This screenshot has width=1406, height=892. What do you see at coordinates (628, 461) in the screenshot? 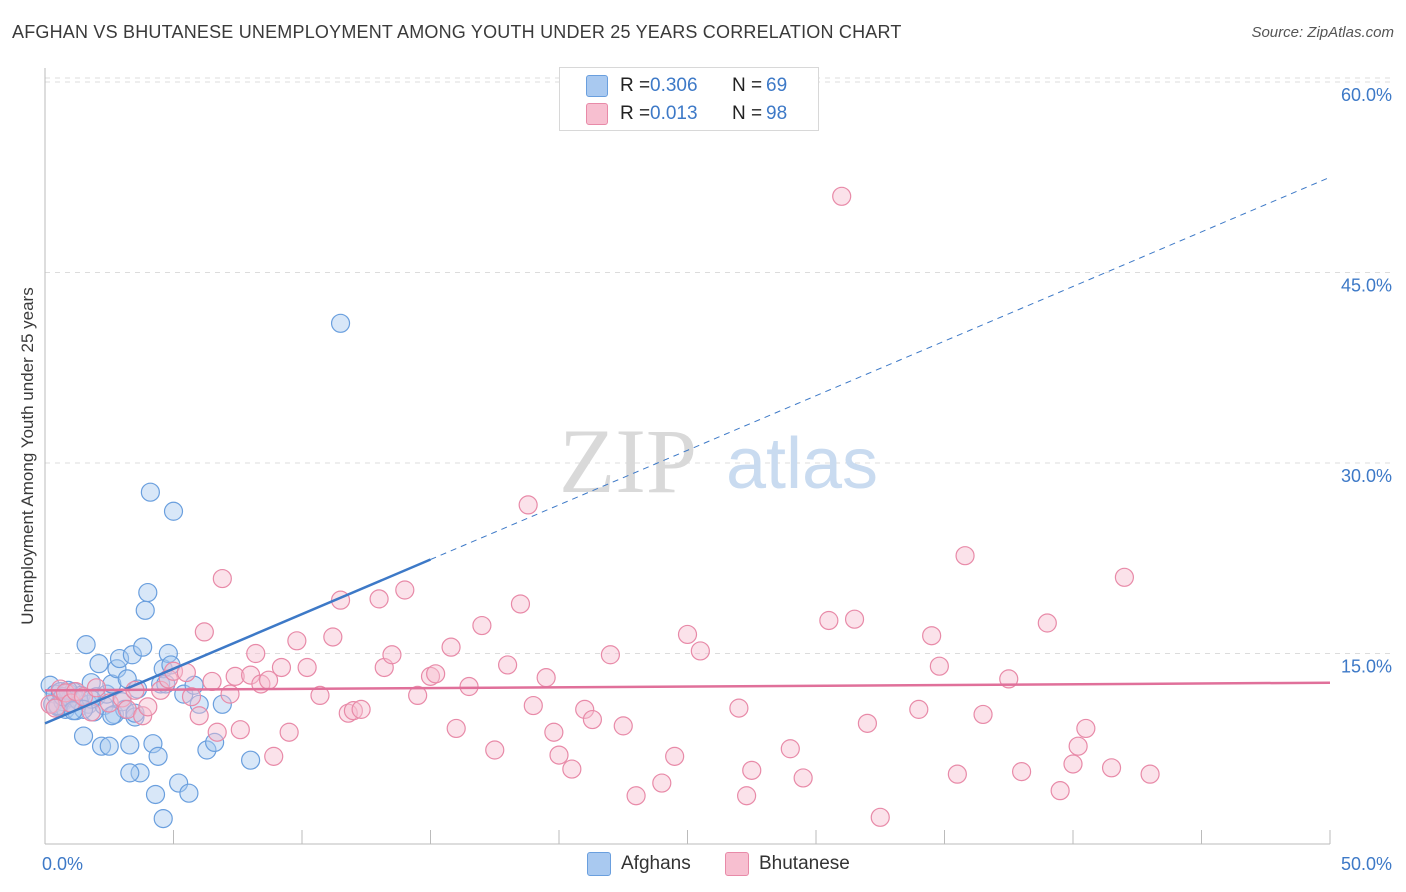
I see `watermark-zip: ZIP` at bounding box center [628, 461].